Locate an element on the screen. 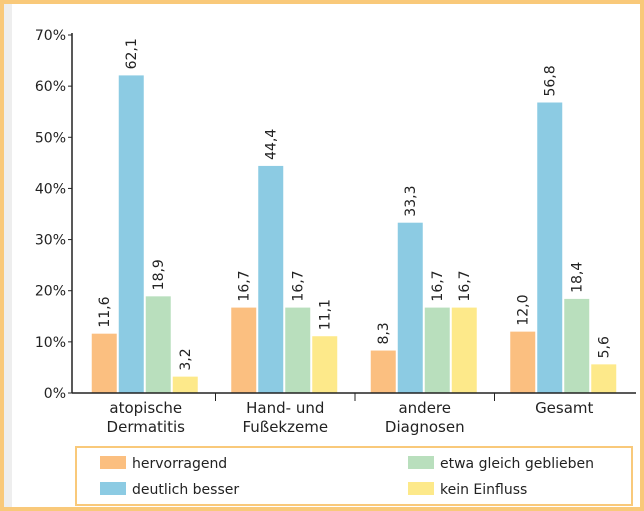 This screenshot has height=511, width=644. value-label: 44,4 is located at coordinates (272, 144).